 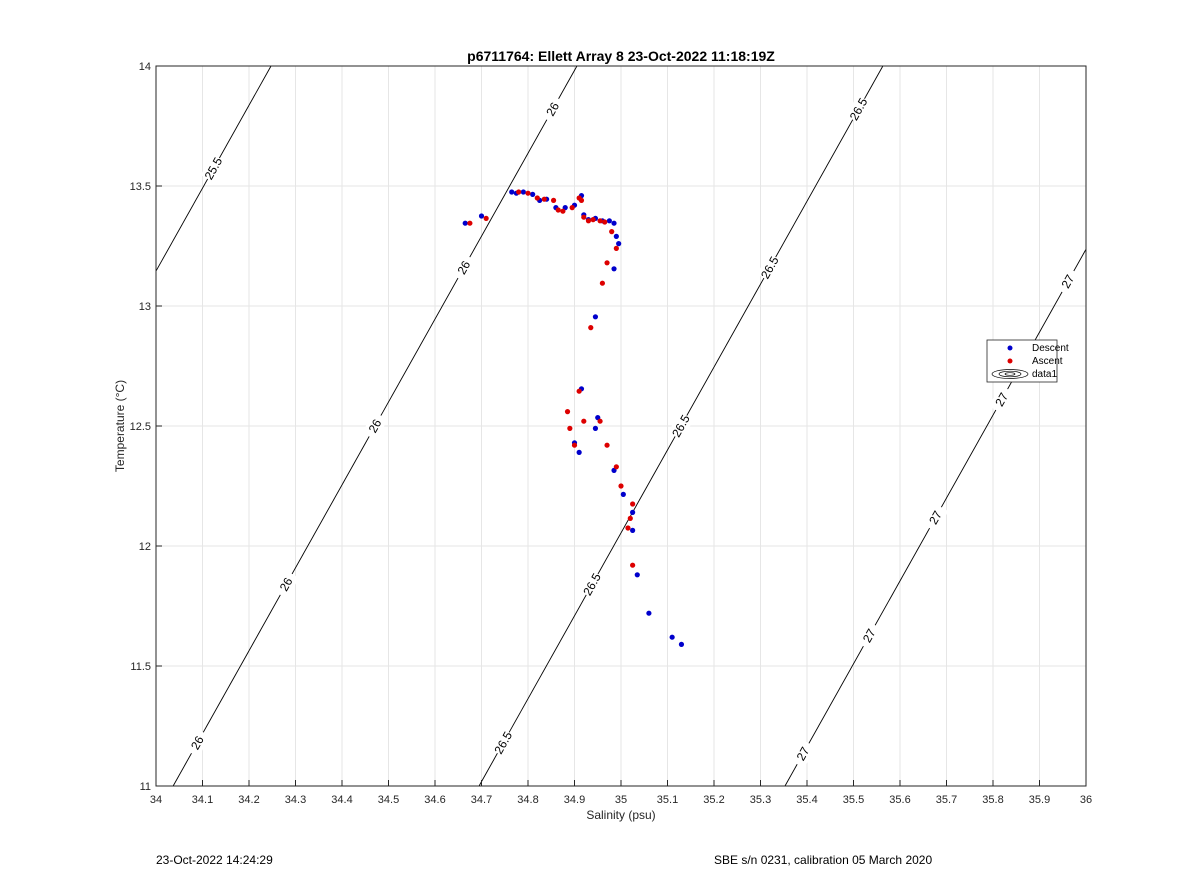 I want to click on x-tick-label: 34.6, so click(x=434, y=800).